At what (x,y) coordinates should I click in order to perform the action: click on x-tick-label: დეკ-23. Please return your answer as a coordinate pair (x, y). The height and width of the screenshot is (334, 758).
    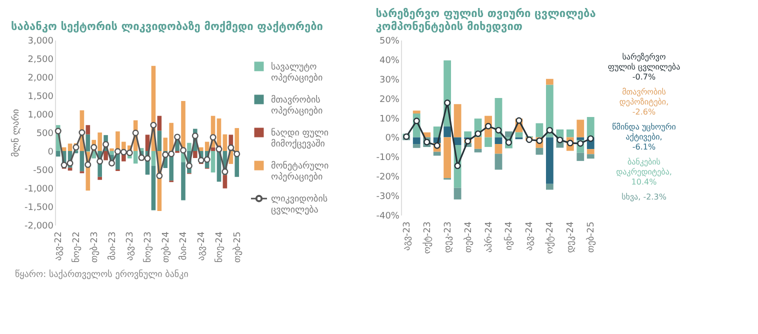
    Looking at the image, I should click on (448, 237).